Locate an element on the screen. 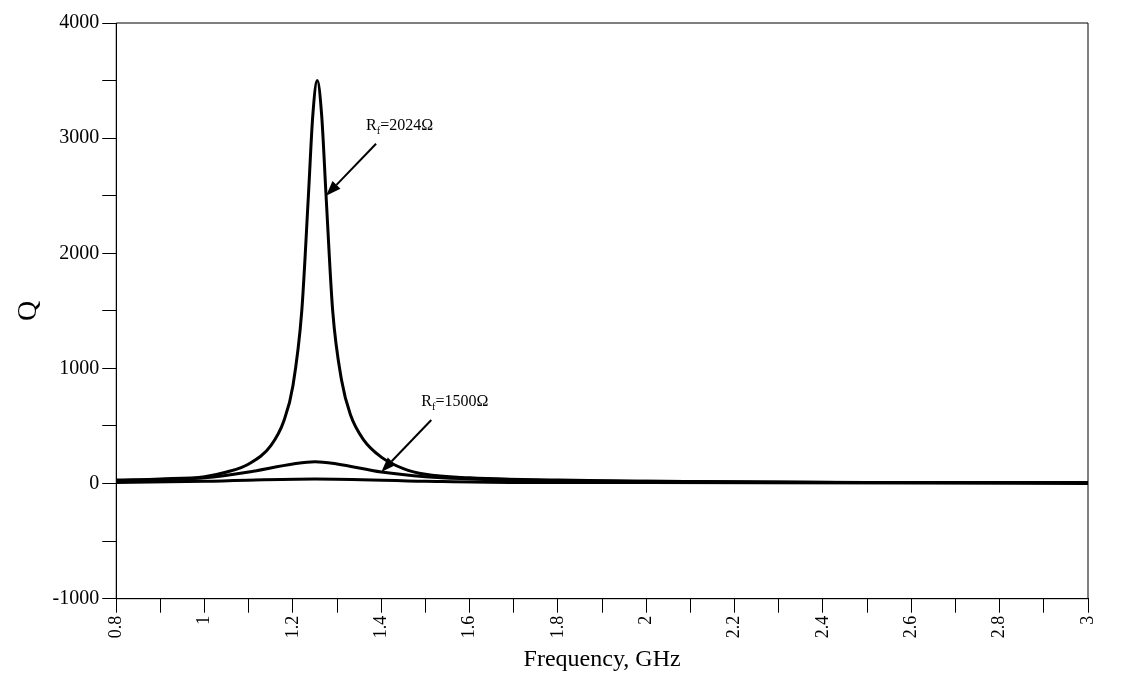 The image size is (1130, 690). x-tick-label: 1.8 is located at coordinates (556, 627).